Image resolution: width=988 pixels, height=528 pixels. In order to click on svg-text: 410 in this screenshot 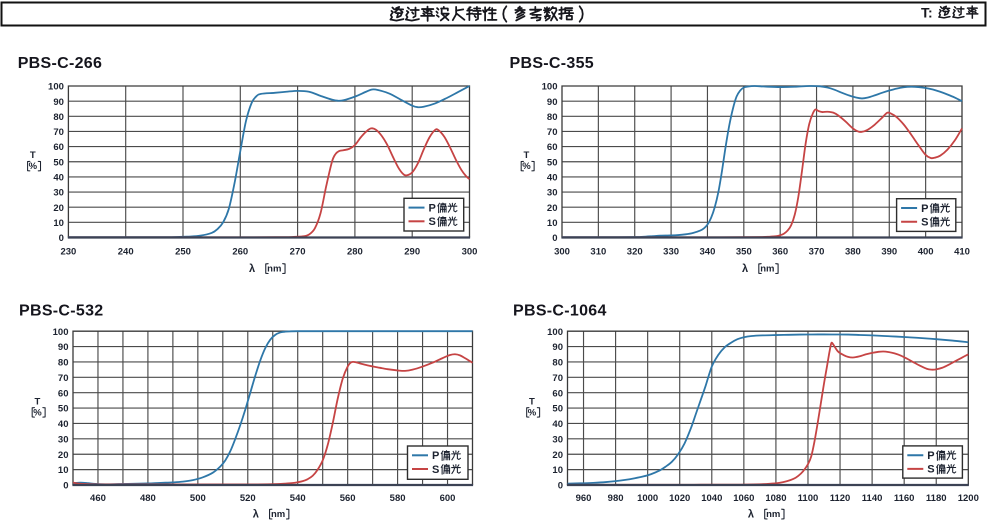, I will do `click(962, 252)`.